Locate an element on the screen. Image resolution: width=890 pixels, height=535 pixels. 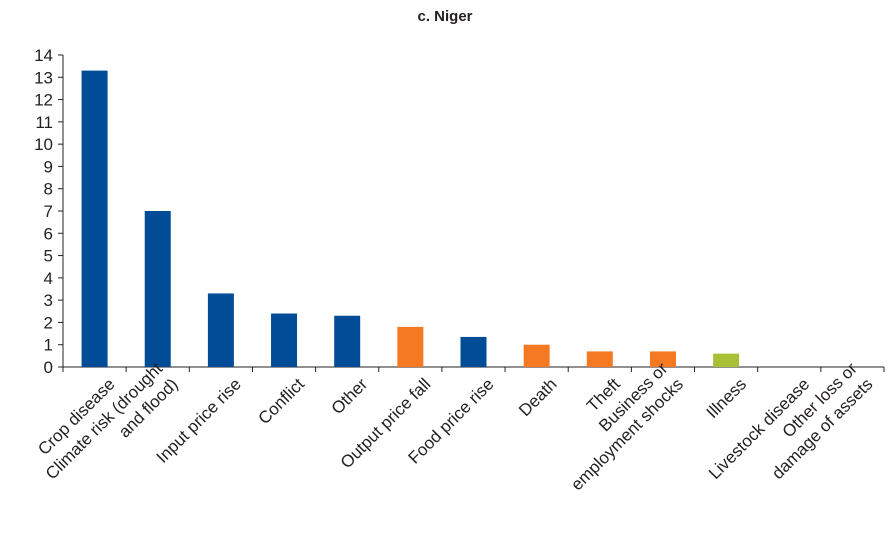
x-category-label: Death is located at coordinates (538, 398).